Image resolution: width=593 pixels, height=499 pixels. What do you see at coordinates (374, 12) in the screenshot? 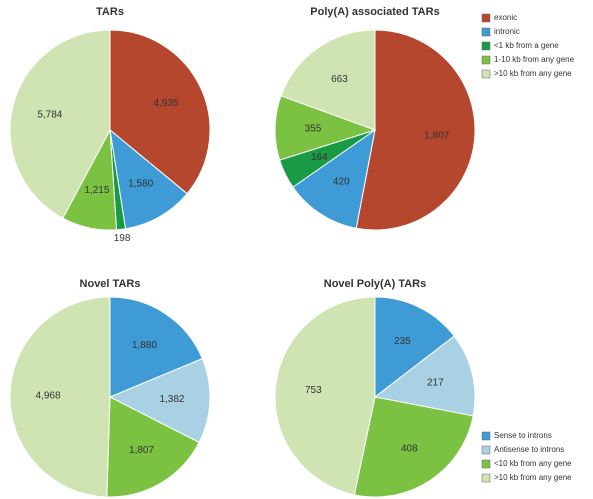
I see `chart-title: Poly(A) associated TARs` at bounding box center [374, 12].